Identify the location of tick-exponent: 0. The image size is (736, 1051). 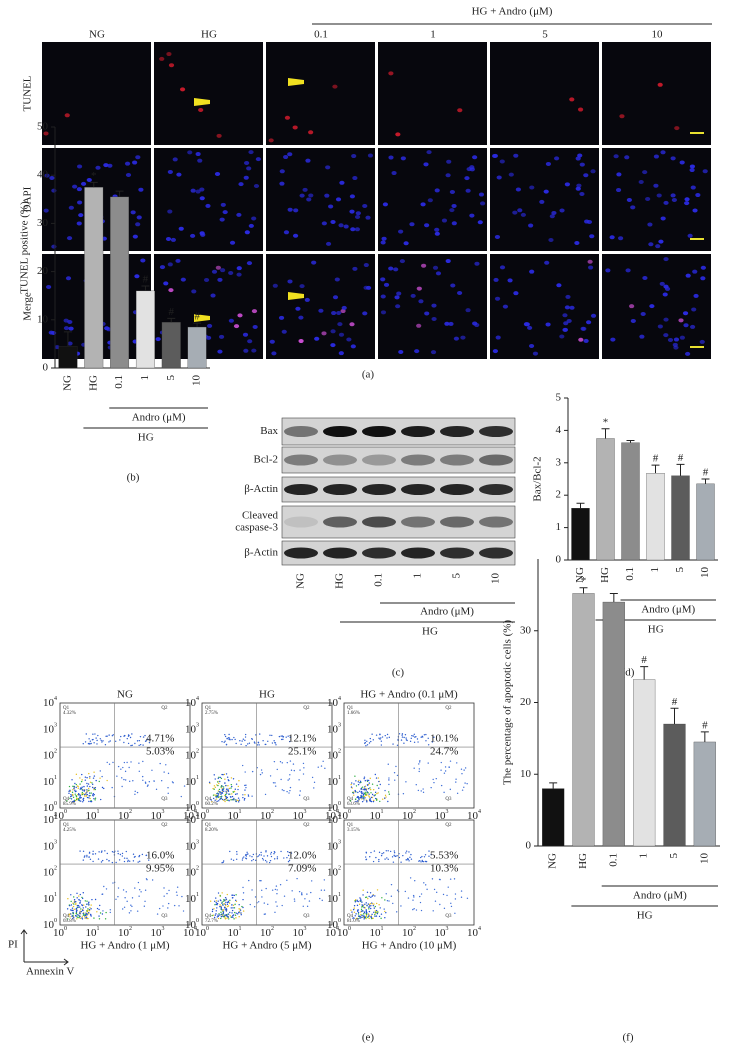
(197, 804).